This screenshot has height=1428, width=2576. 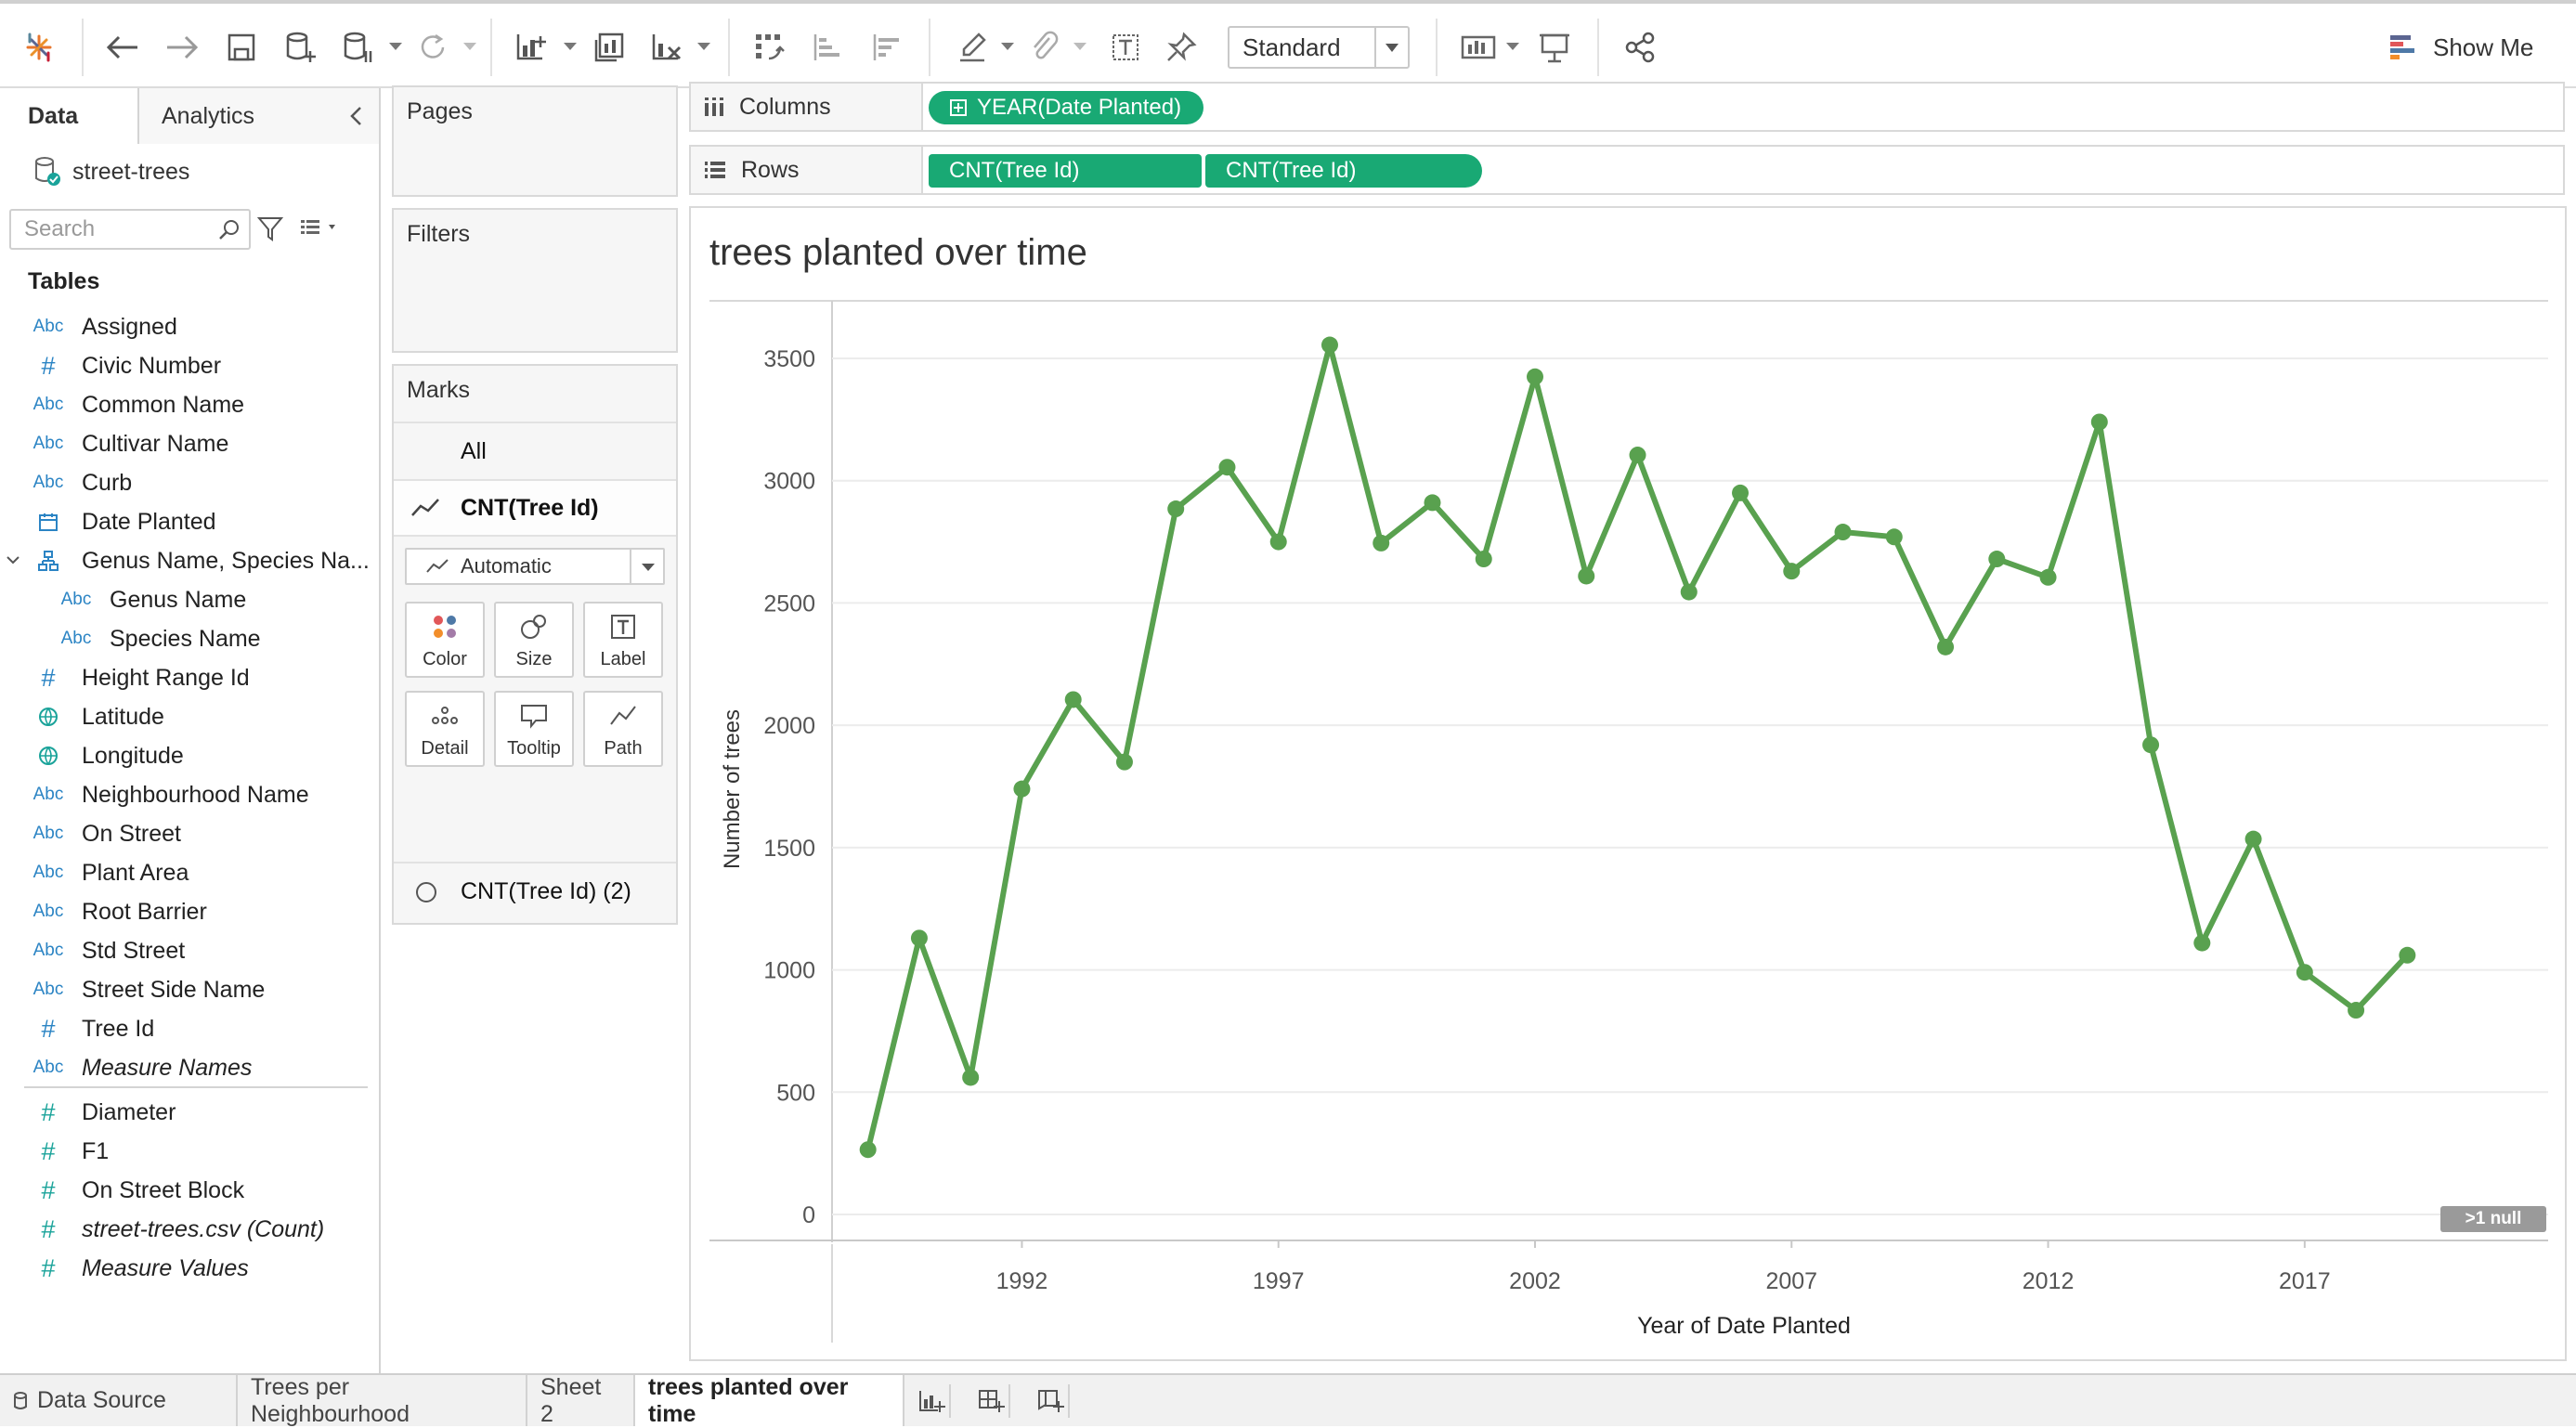 What do you see at coordinates (66, 482) in the screenshot?
I see `field-curb: Abc Curb` at bounding box center [66, 482].